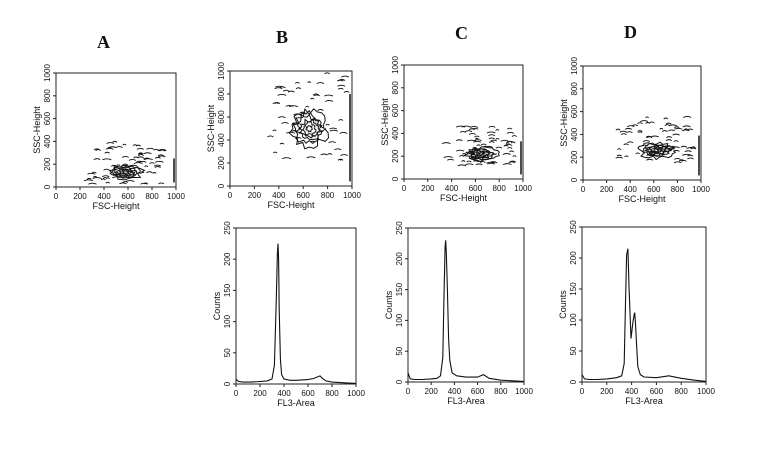 This screenshot has width=771, height=449. I want to click on plot-frame, so click(291, 128).